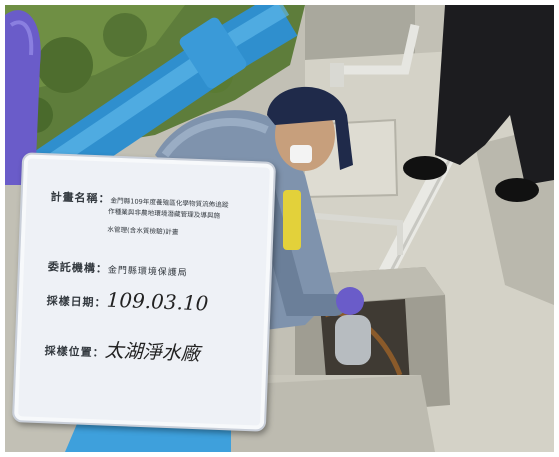 This screenshot has width=559, height=457. What do you see at coordinates (80, 198) in the screenshot?
I see `plan-label: 計畫名稱：` at bounding box center [80, 198].